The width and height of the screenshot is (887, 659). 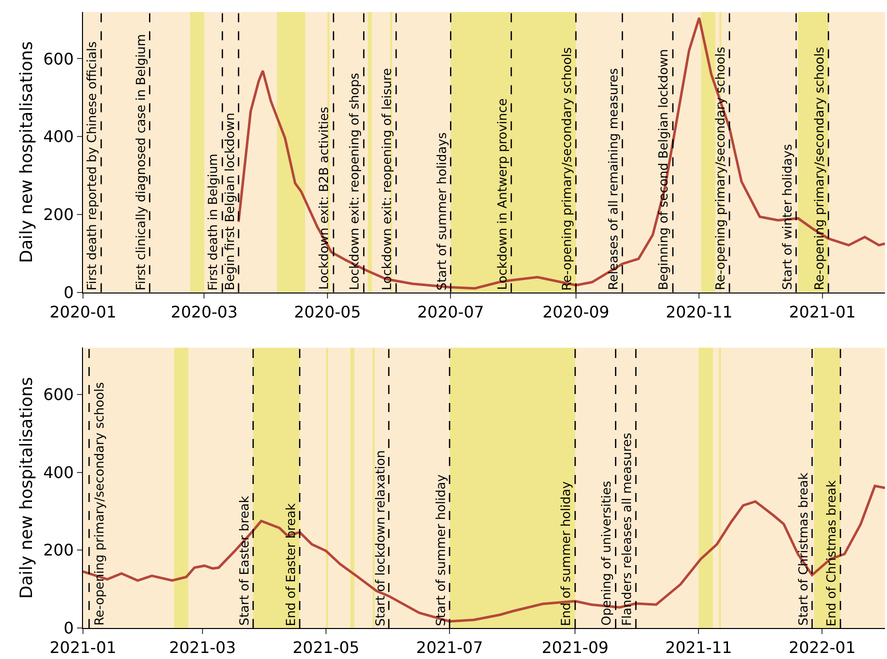 What do you see at coordinates (324, 198) in the screenshot?
I see `ref-line-label: Lockdown exit: B2B activities` at bounding box center [324, 198].